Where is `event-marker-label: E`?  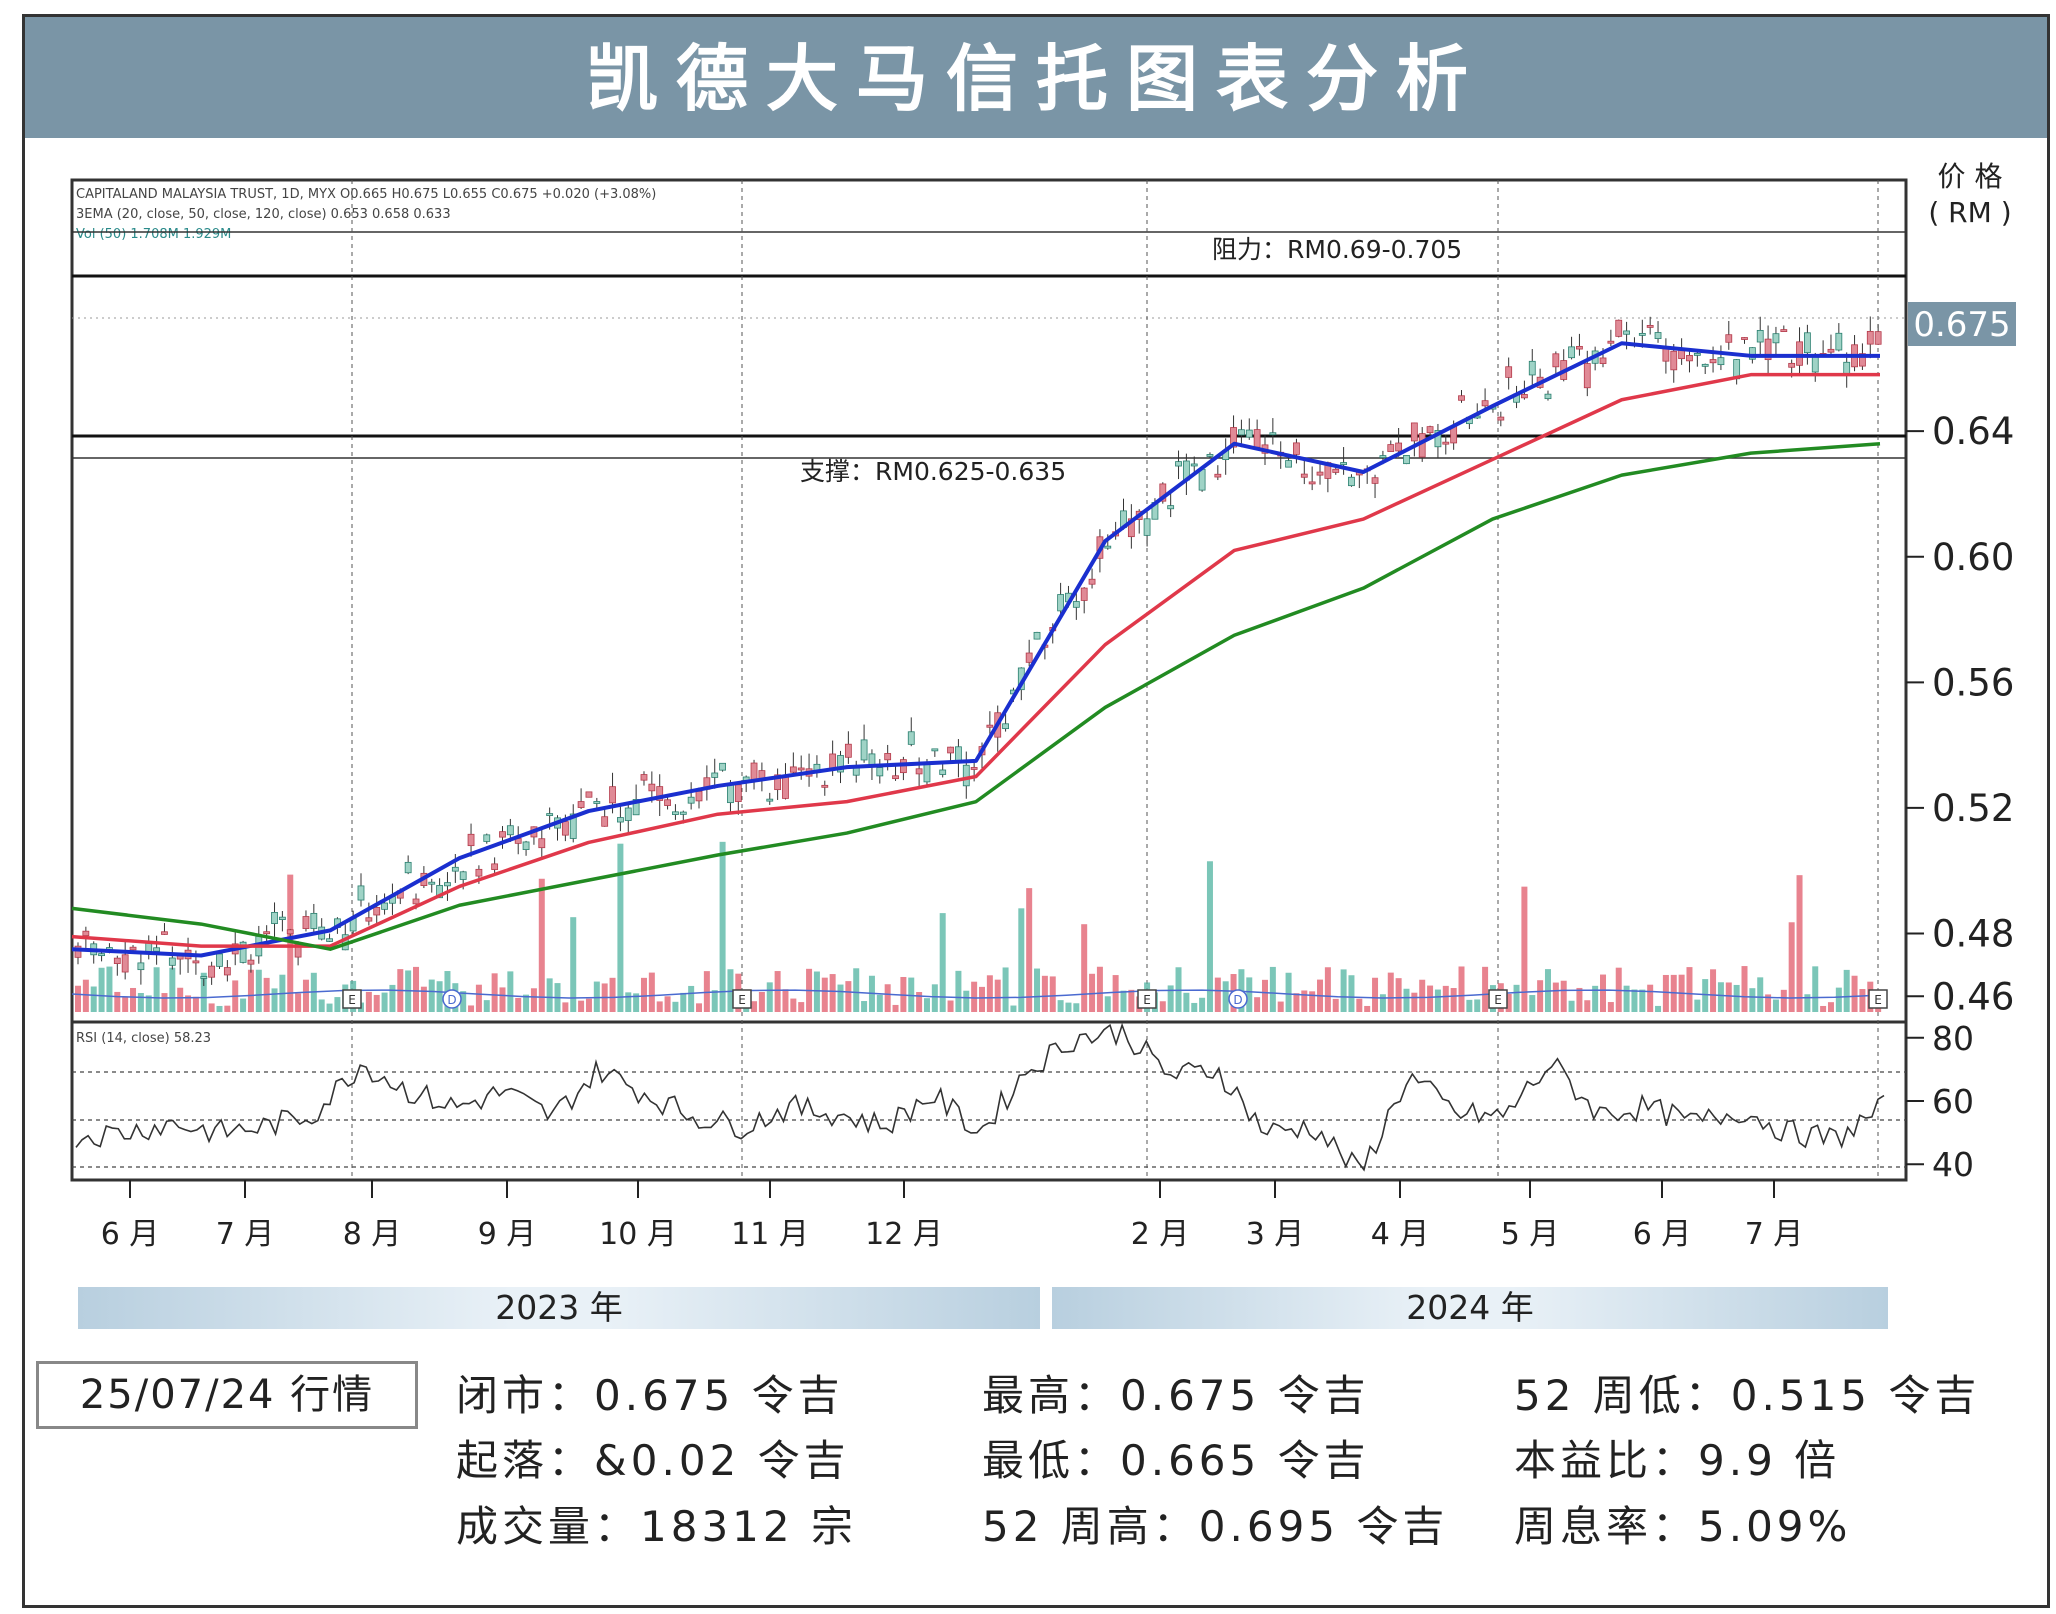 event-marker-label: E is located at coordinates (352, 1000).